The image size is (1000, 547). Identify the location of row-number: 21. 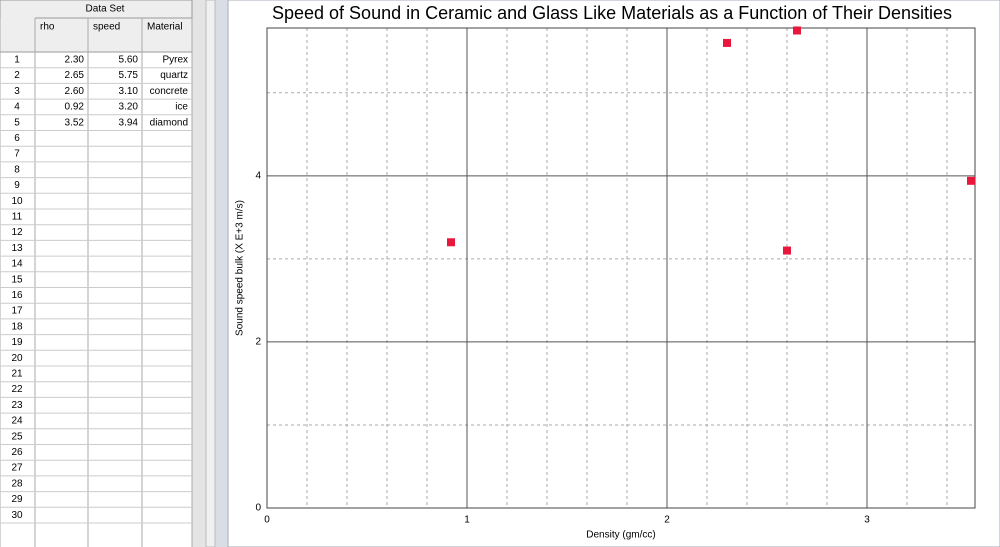
(17, 373).